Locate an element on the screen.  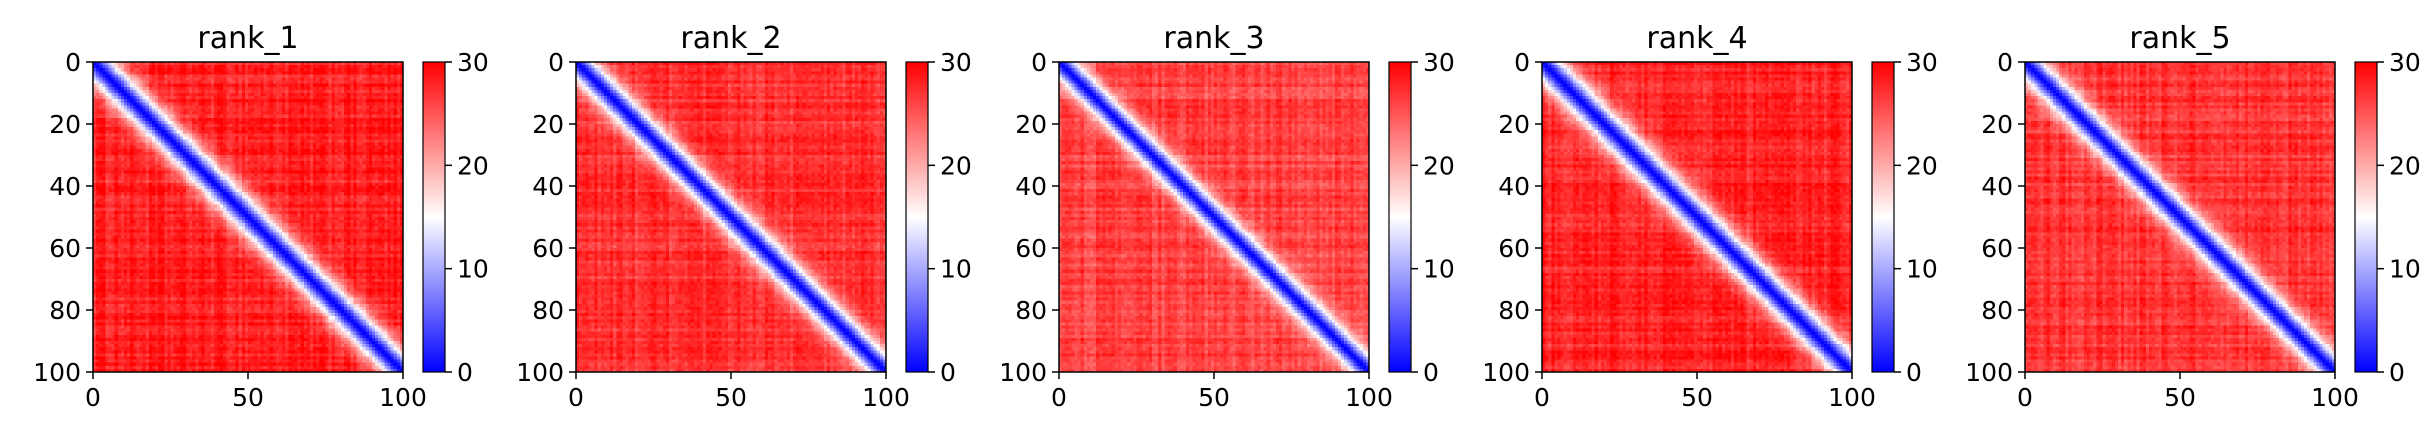
panel-title: rank_1 is located at coordinates (247, 38).